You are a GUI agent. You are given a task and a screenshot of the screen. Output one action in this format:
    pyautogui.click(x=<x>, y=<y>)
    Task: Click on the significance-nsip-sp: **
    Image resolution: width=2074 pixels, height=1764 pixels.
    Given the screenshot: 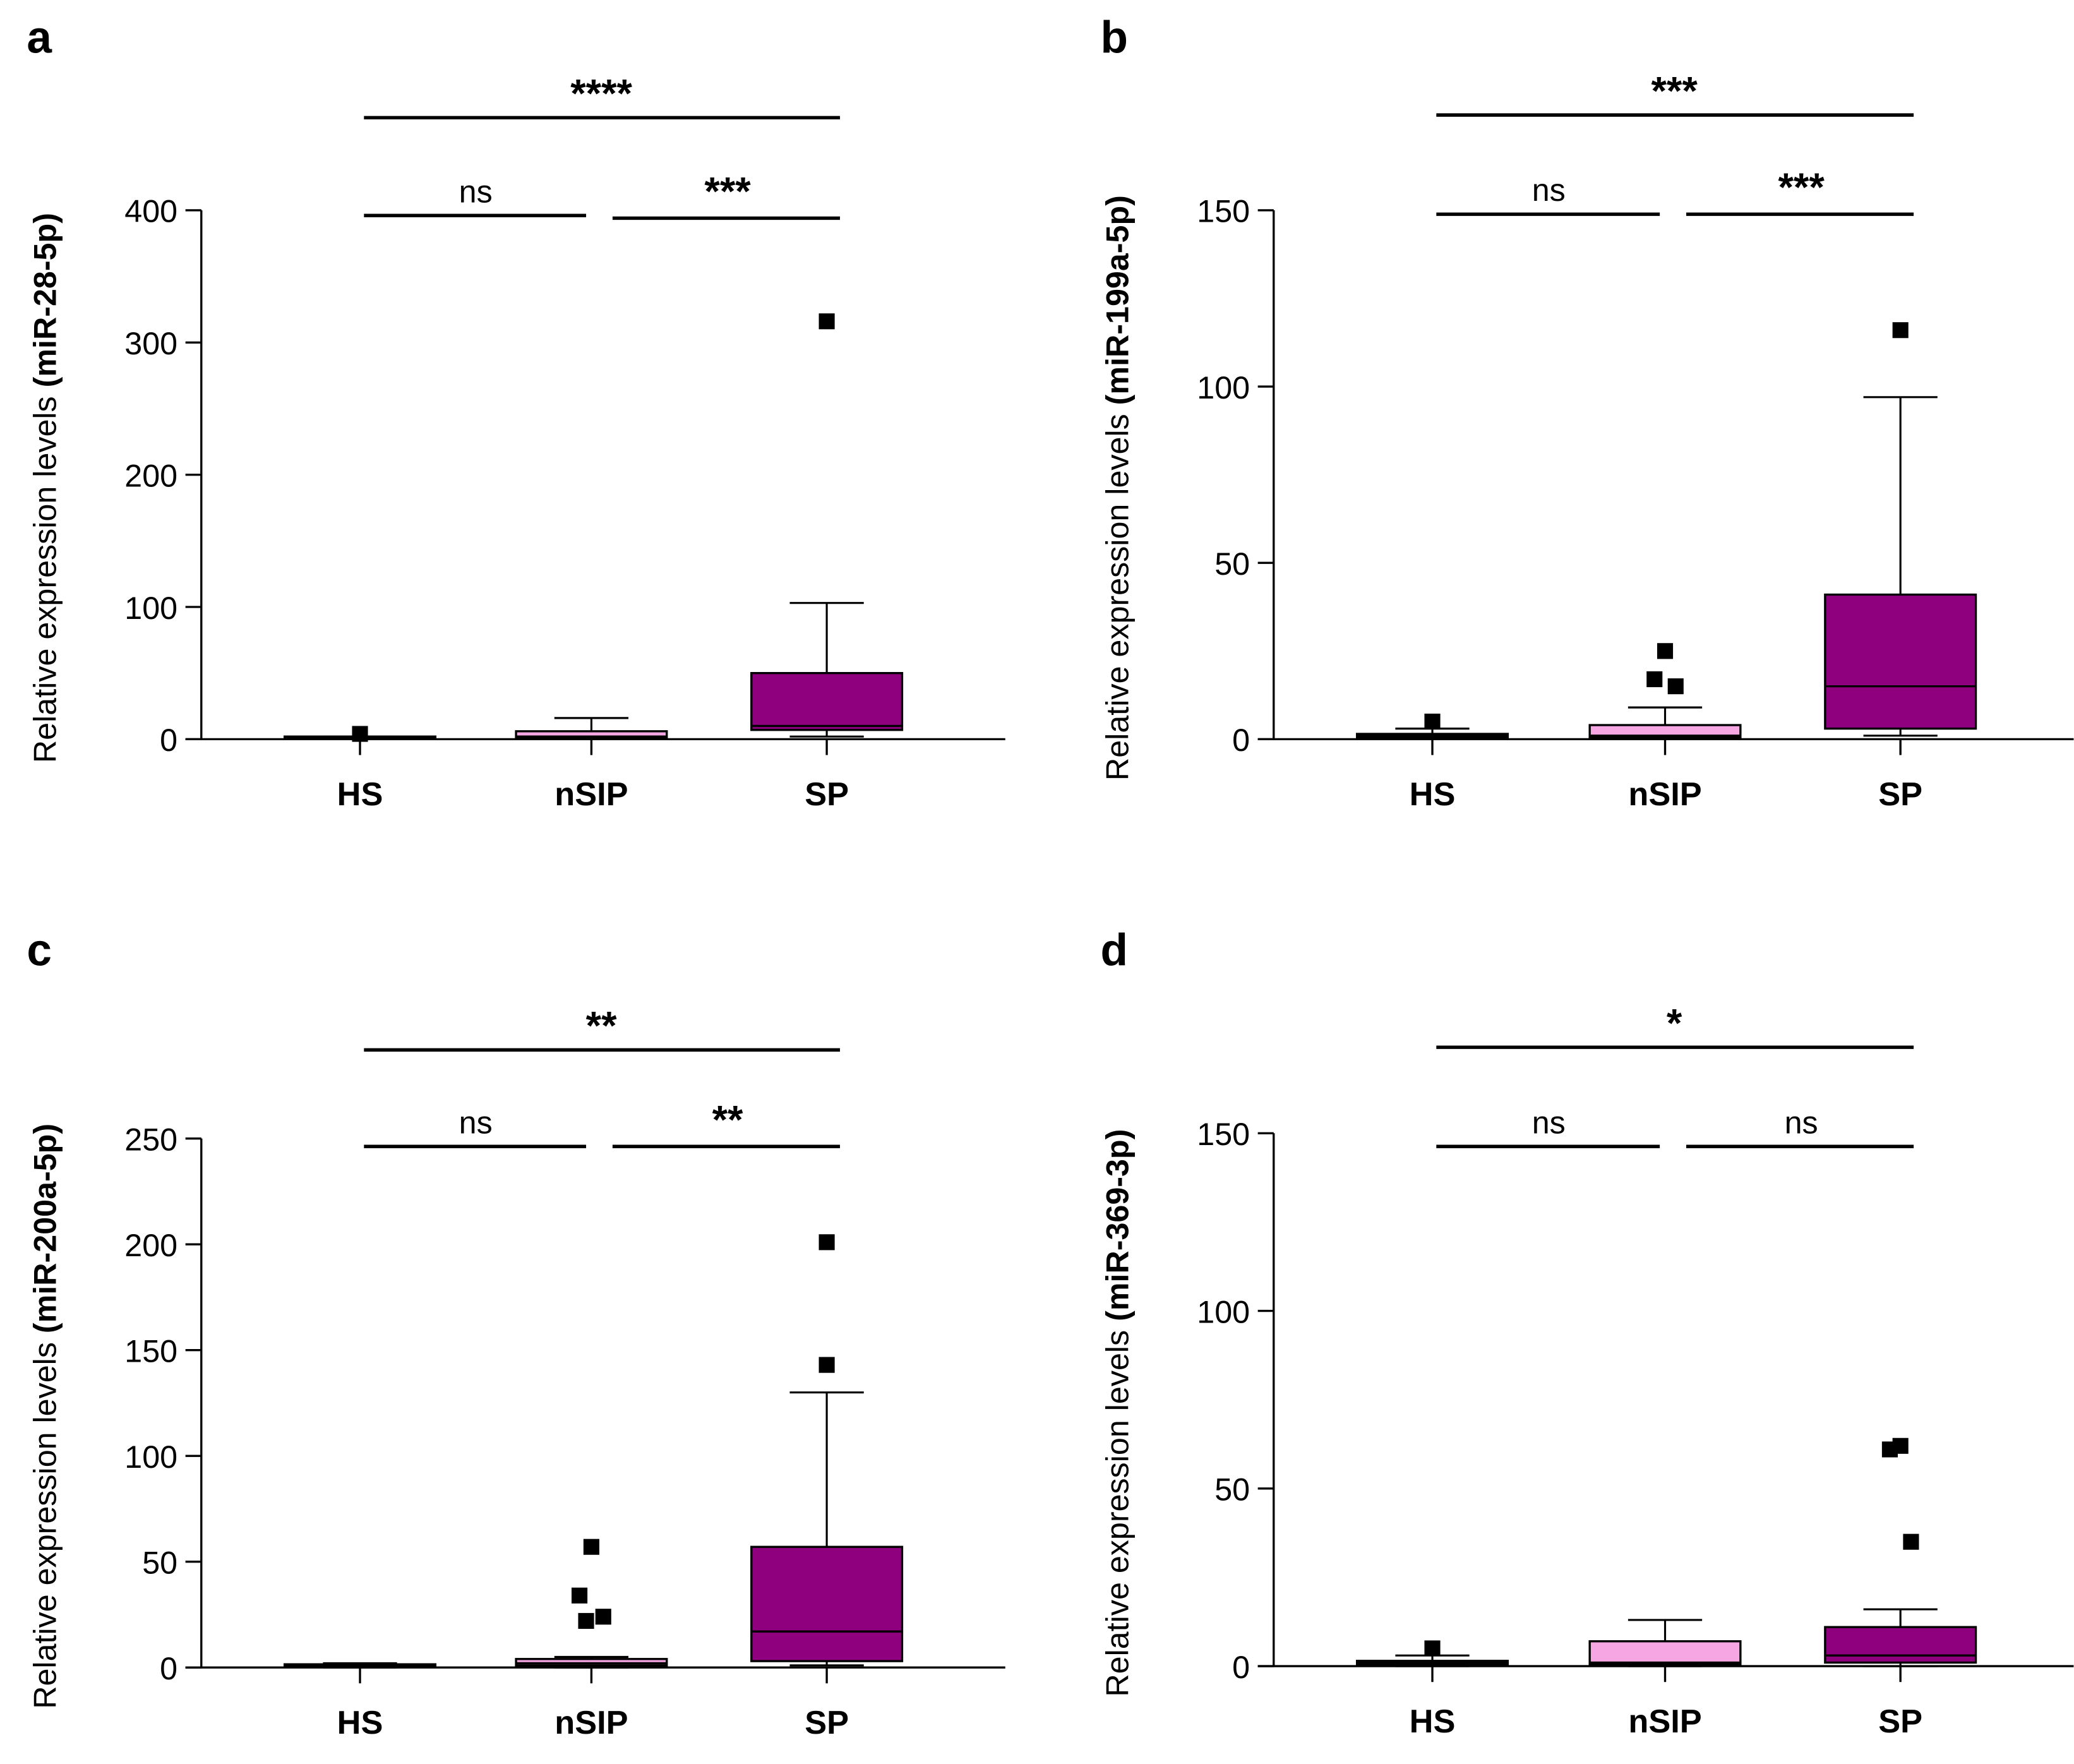 What is the action you would take?
    pyautogui.click(x=727, y=1120)
    